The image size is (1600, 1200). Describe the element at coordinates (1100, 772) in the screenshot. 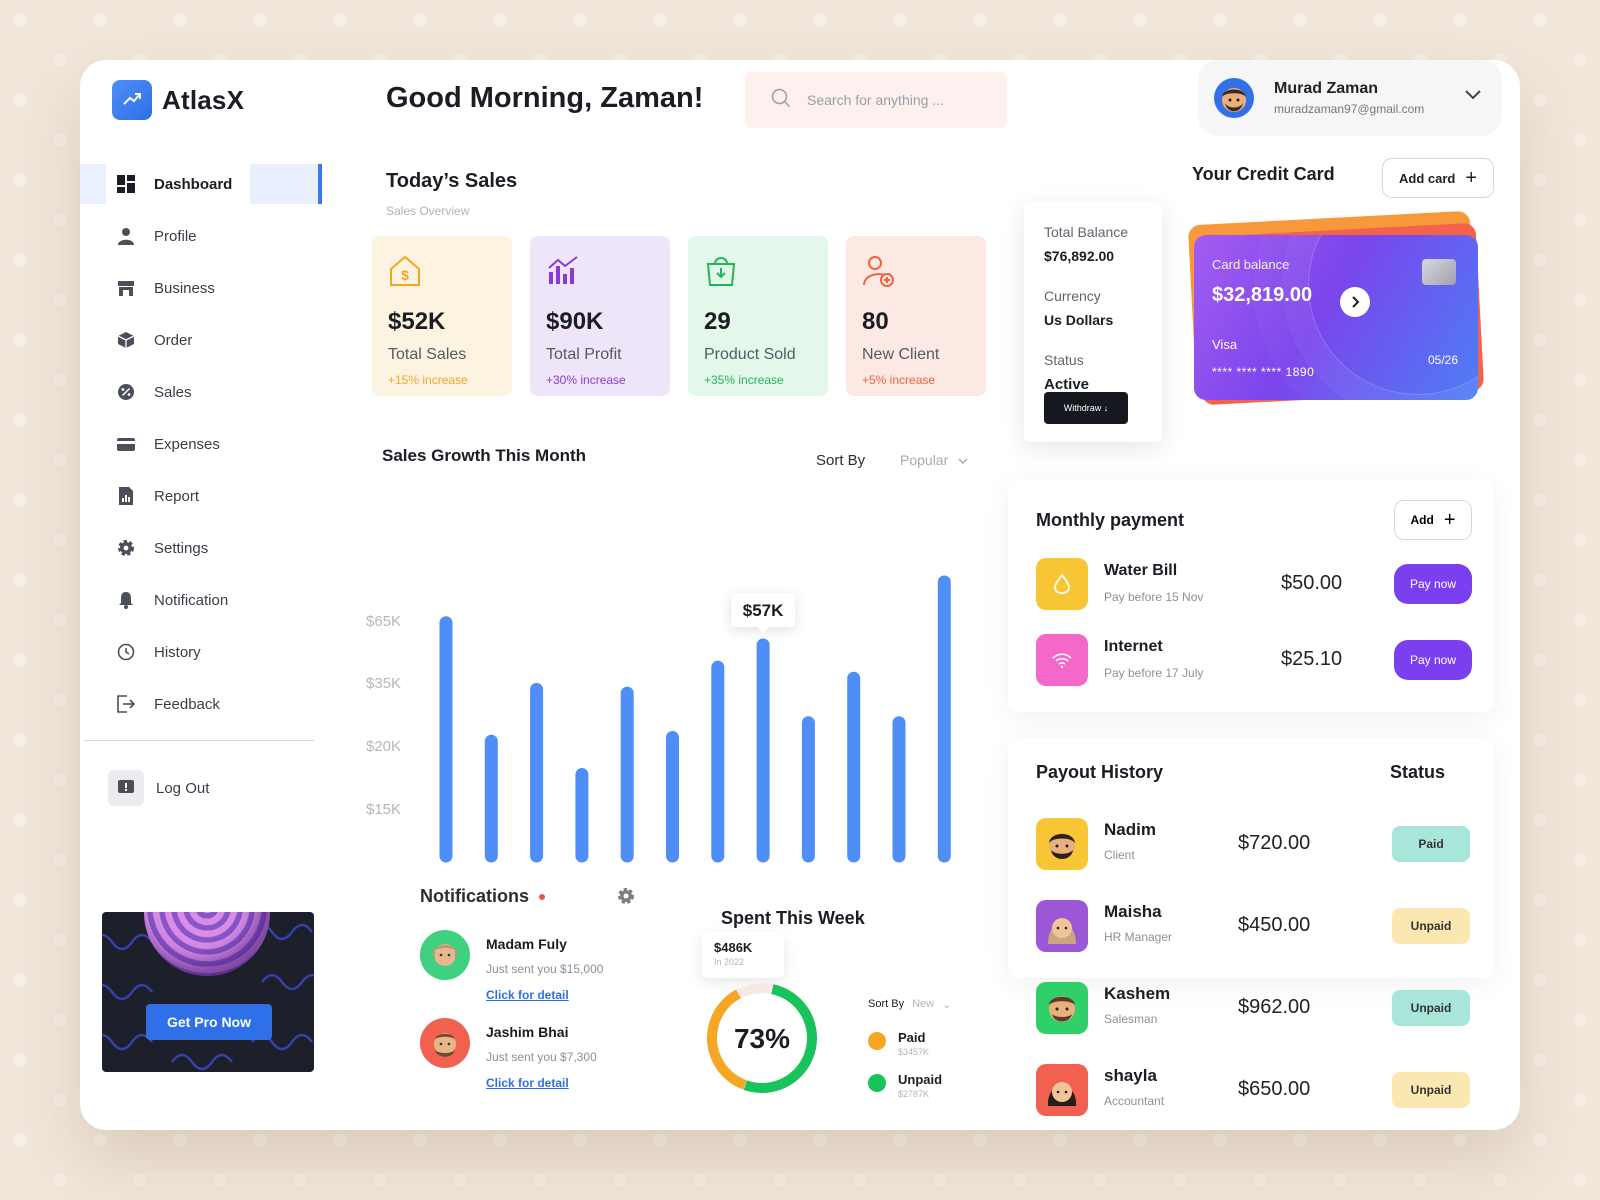

I see `payout-history-title: Payout History` at that location.